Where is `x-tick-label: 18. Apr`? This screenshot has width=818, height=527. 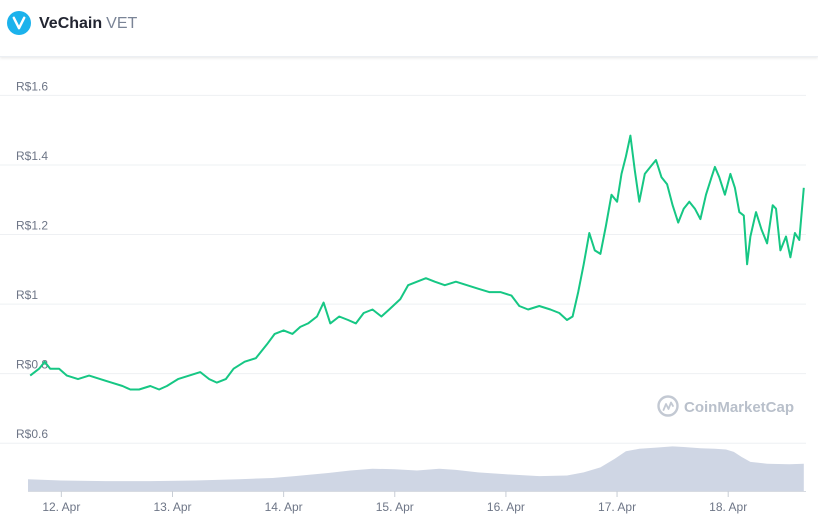
x-tick-label: 18. Apr is located at coordinates (728, 507).